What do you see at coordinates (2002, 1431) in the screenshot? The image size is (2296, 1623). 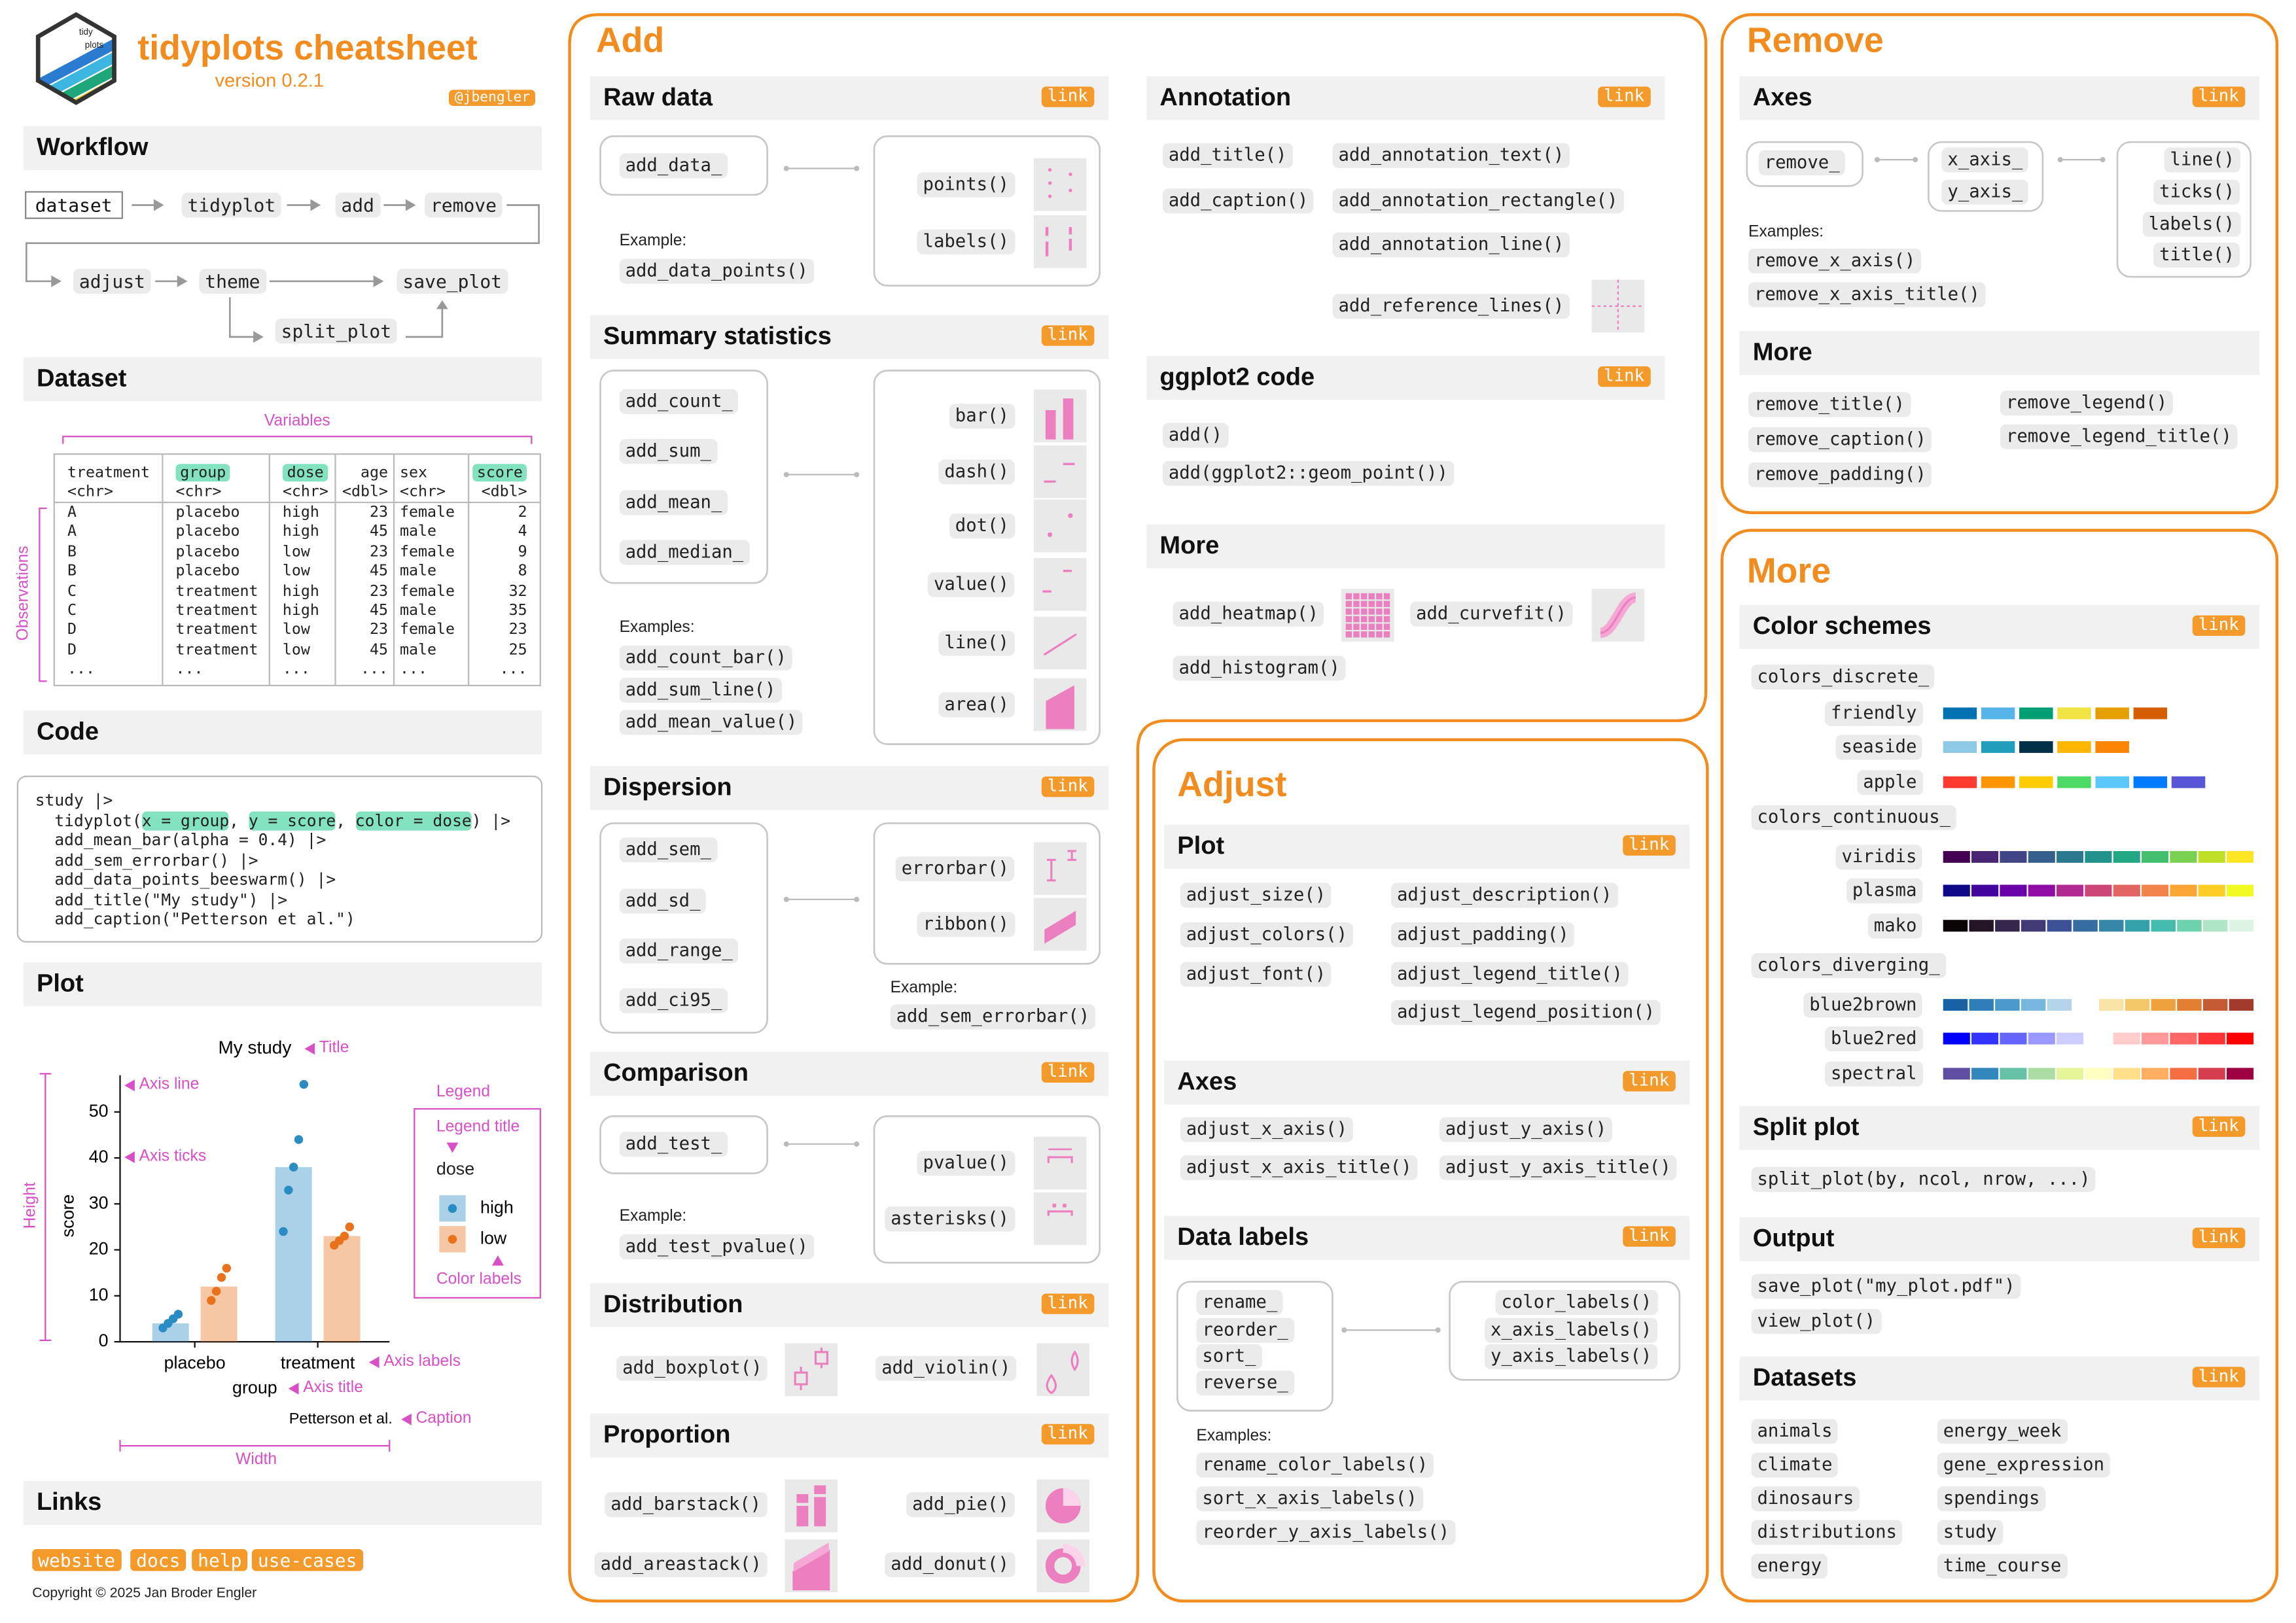 I see `function-name: energy_week` at bounding box center [2002, 1431].